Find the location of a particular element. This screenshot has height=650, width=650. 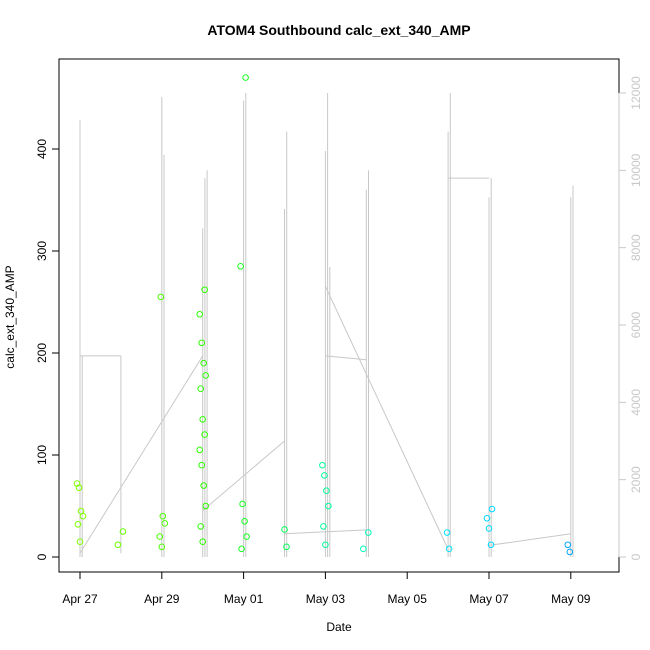

y-tick-label: 300 is located at coordinates (42, 251).